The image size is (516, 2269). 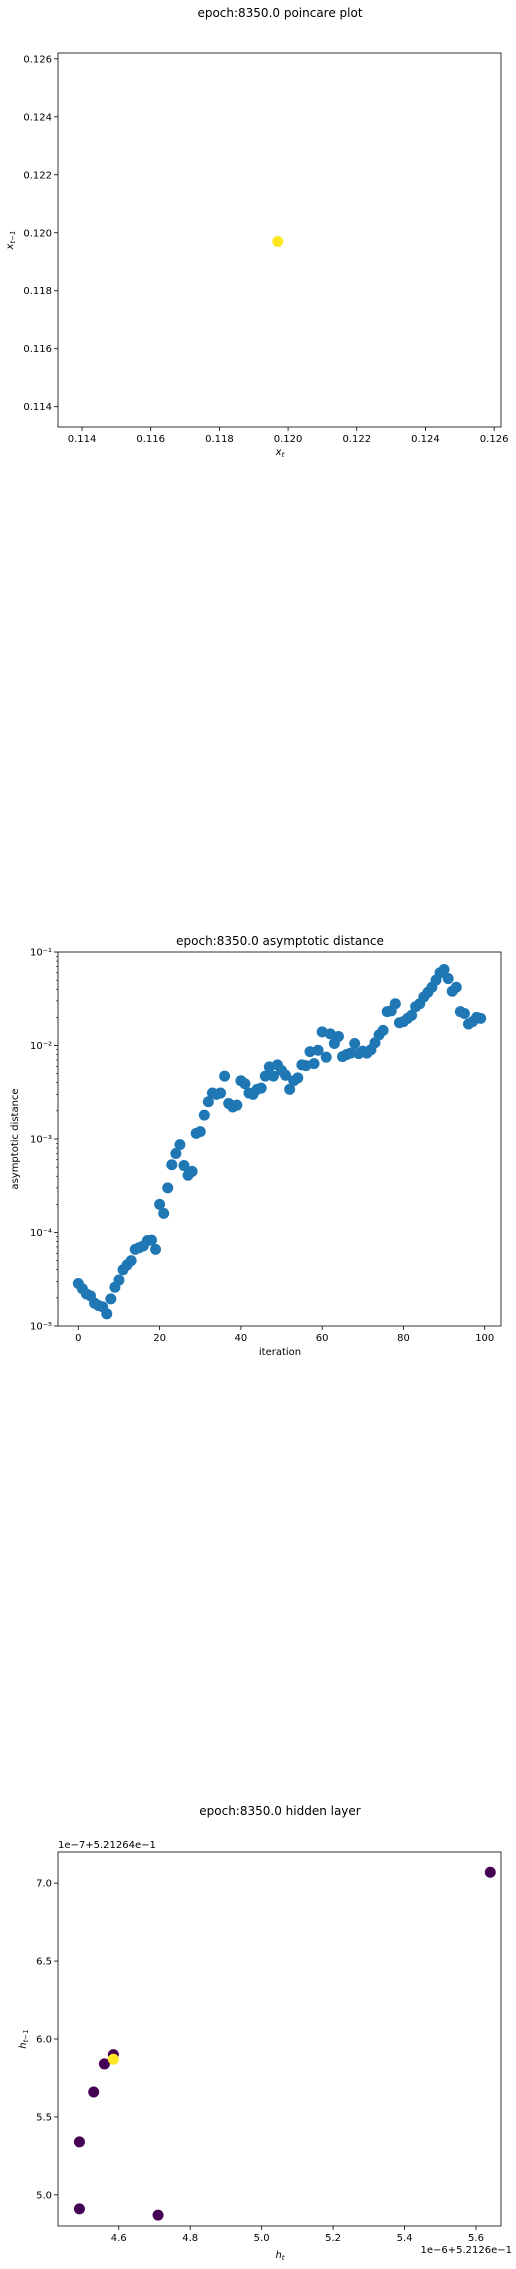 I want to click on x-tick-label: 20, so click(x=159, y=1338).